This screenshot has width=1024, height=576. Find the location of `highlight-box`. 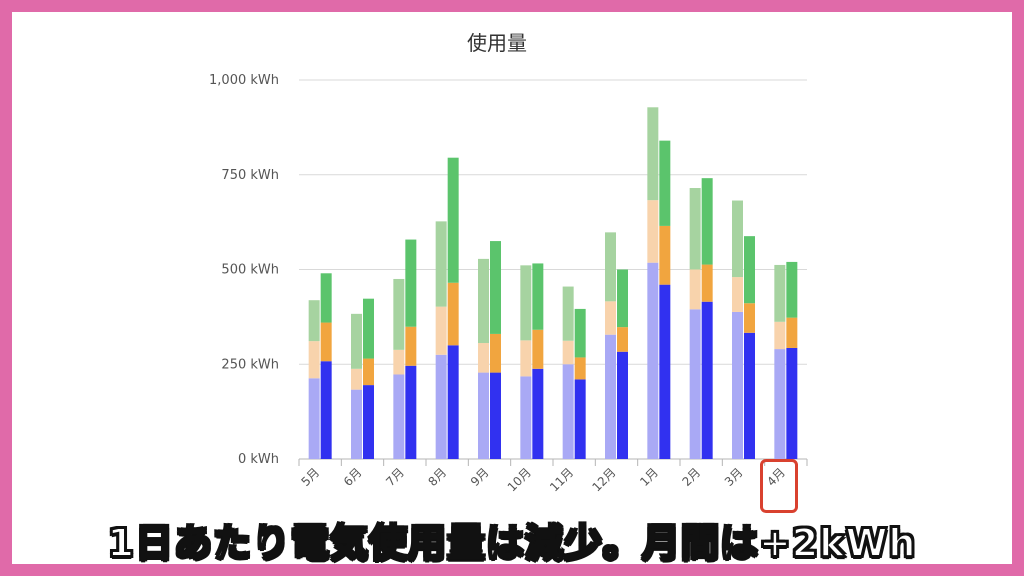

highlight-box is located at coordinates (779, 486).